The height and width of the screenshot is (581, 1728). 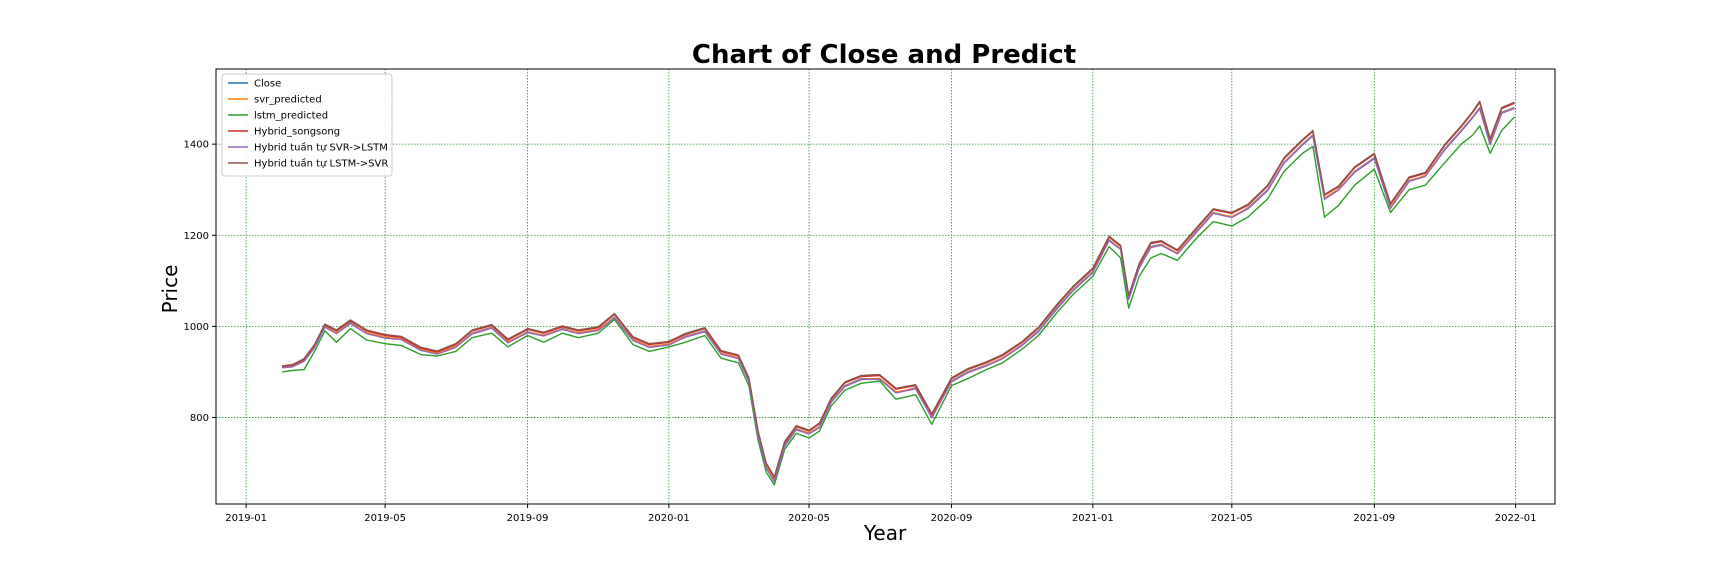 I want to click on y-tick-label: 1200, so click(x=196, y=236).